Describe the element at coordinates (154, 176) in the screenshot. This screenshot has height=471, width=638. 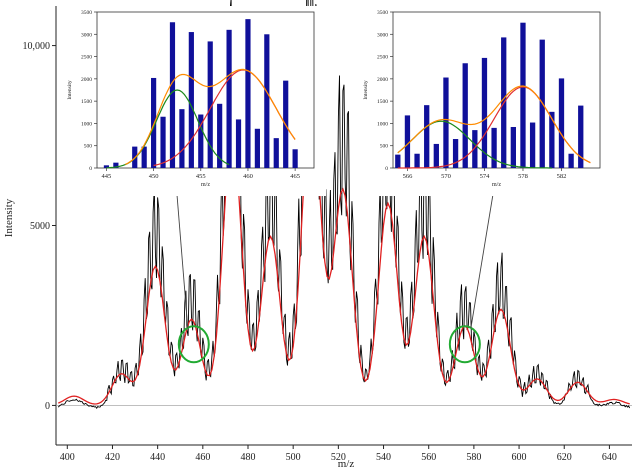
I see `inset-x-tick-label: 450` at that location.